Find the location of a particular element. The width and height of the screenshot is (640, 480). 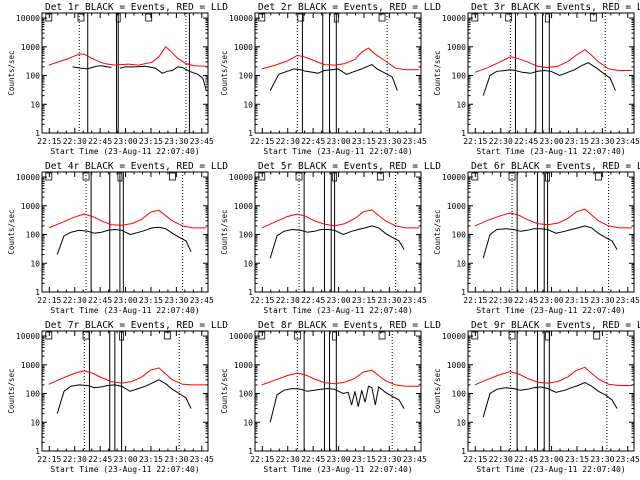

panel-title: Det 5r BLACK = Events, RED = LLD is located at coordinates (349, 166).